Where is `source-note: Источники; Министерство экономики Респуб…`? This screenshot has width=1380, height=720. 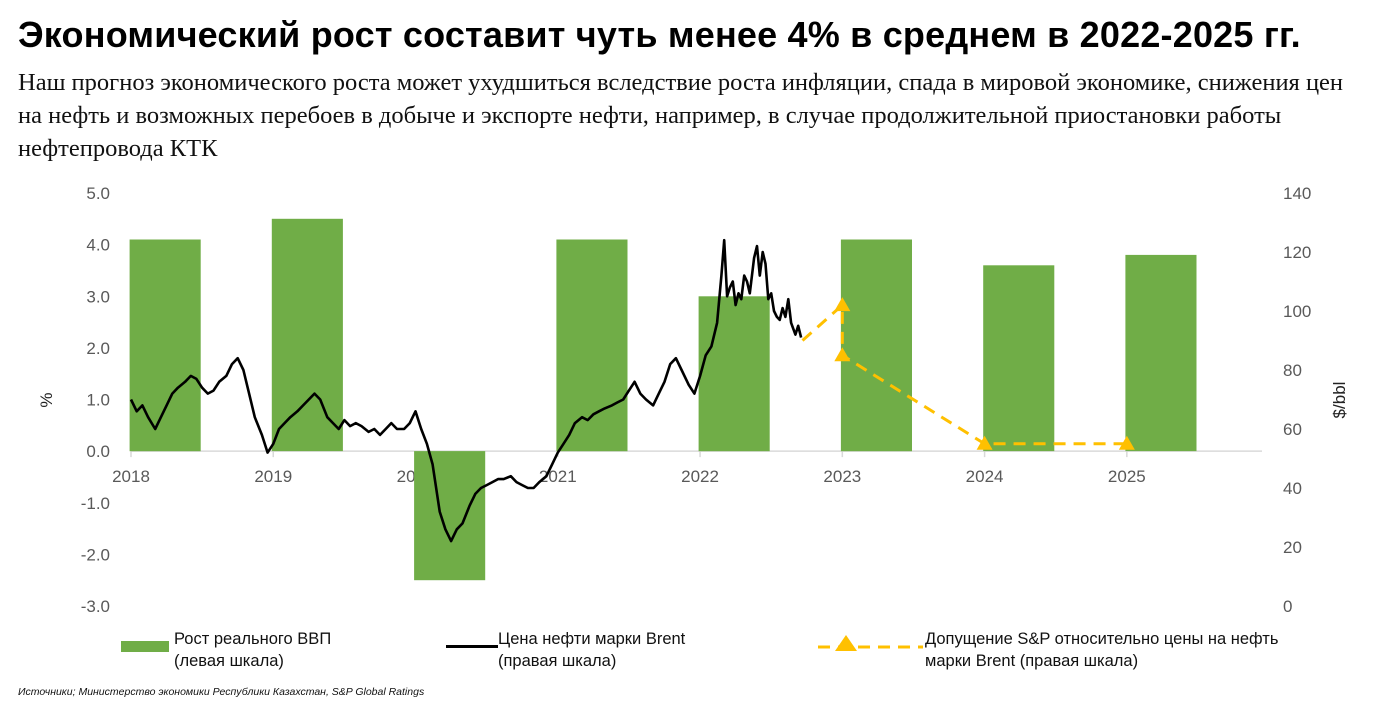
source-note: Источники; Министерство экономики Респуб… is located at coordinates (221, 692).